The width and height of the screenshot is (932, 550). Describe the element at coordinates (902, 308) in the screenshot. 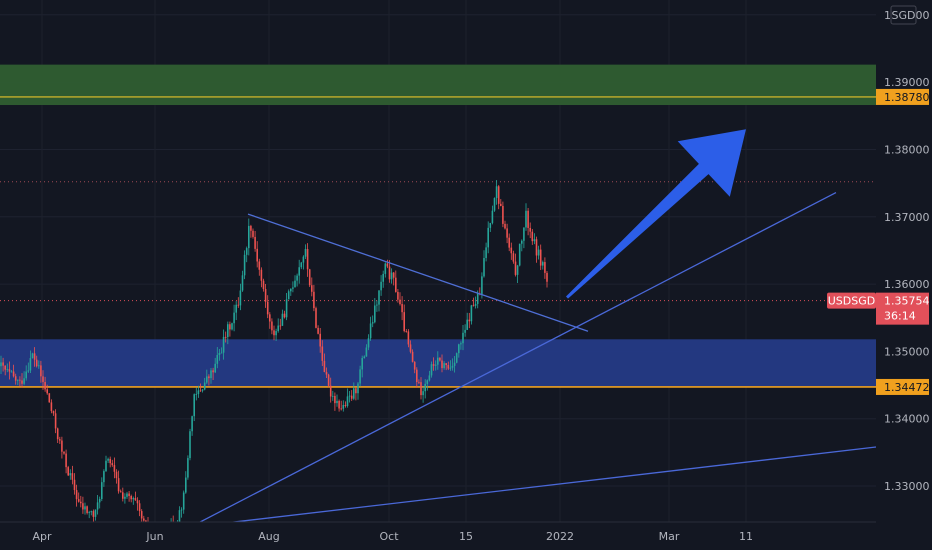

I see `last-price-tag` at that location.